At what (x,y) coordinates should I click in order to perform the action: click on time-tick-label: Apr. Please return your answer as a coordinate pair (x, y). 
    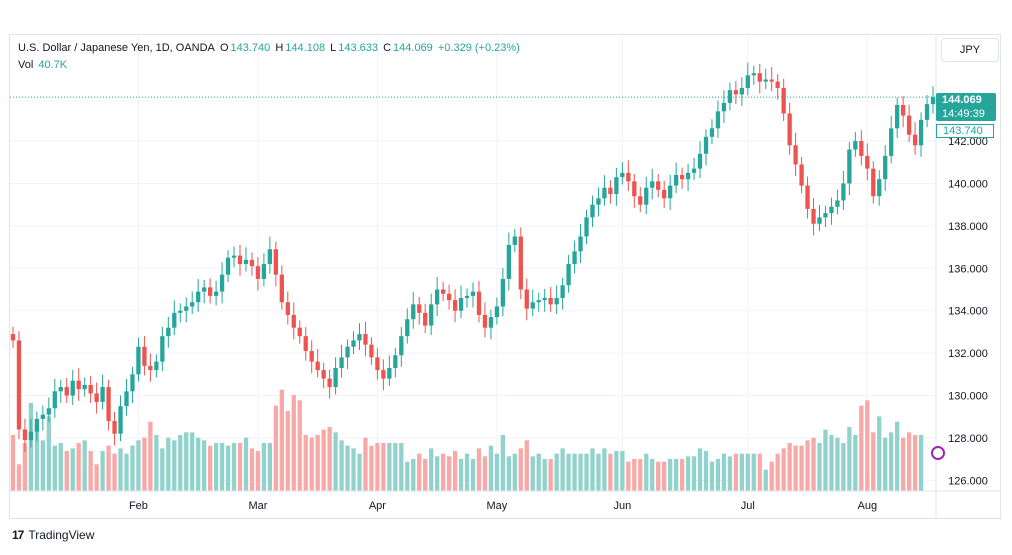
    Looking at the image, I should click on (377, 506).